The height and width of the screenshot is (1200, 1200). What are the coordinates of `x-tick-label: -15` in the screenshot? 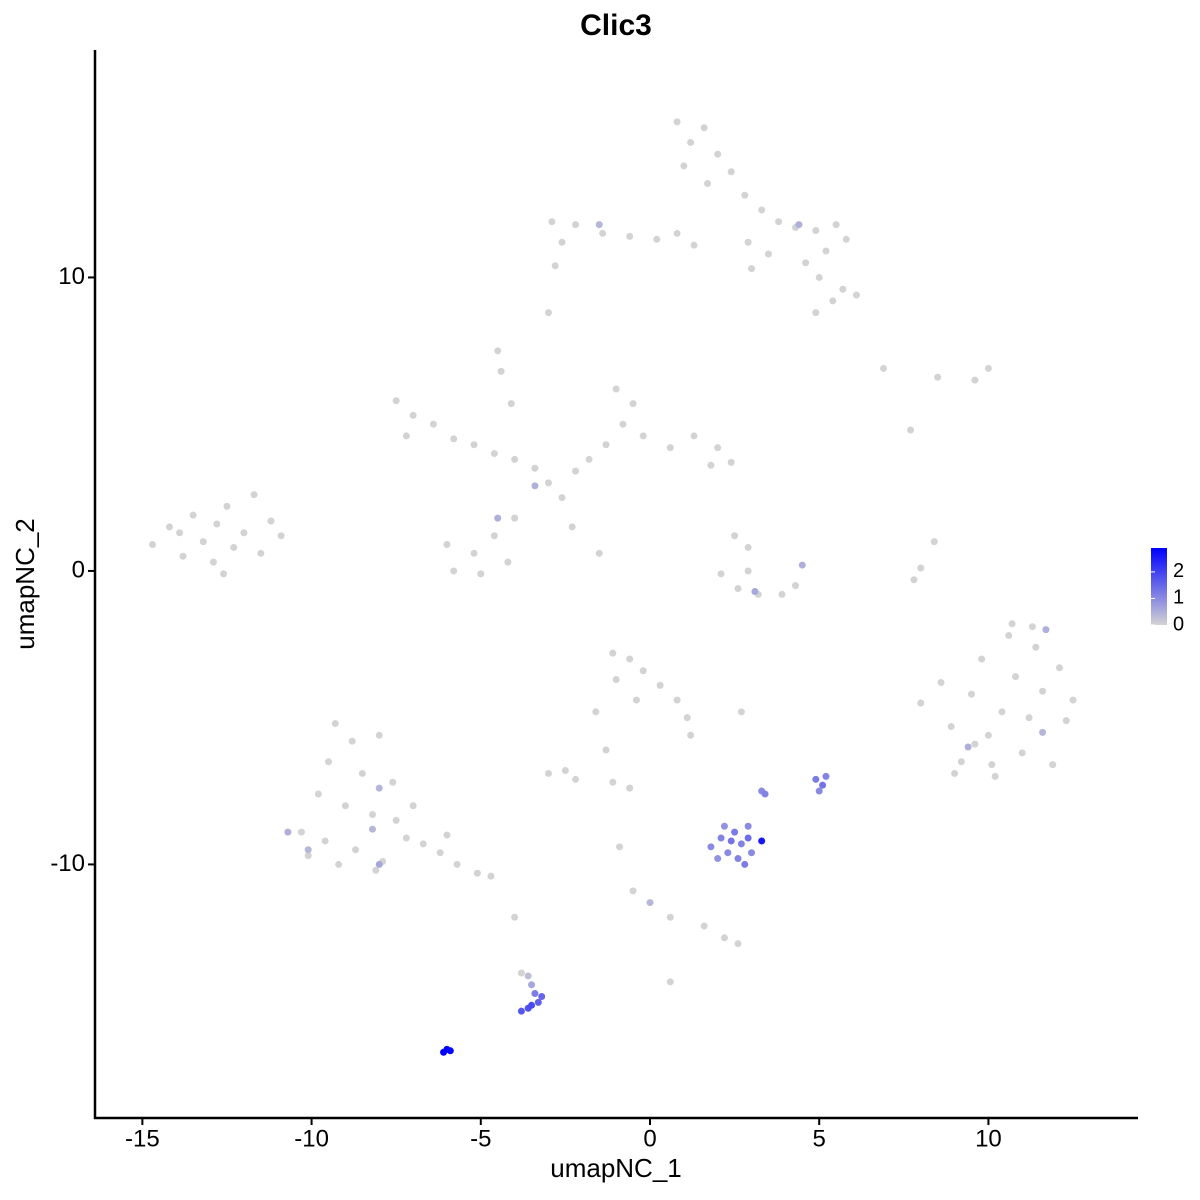 It's located at (142, 1138).